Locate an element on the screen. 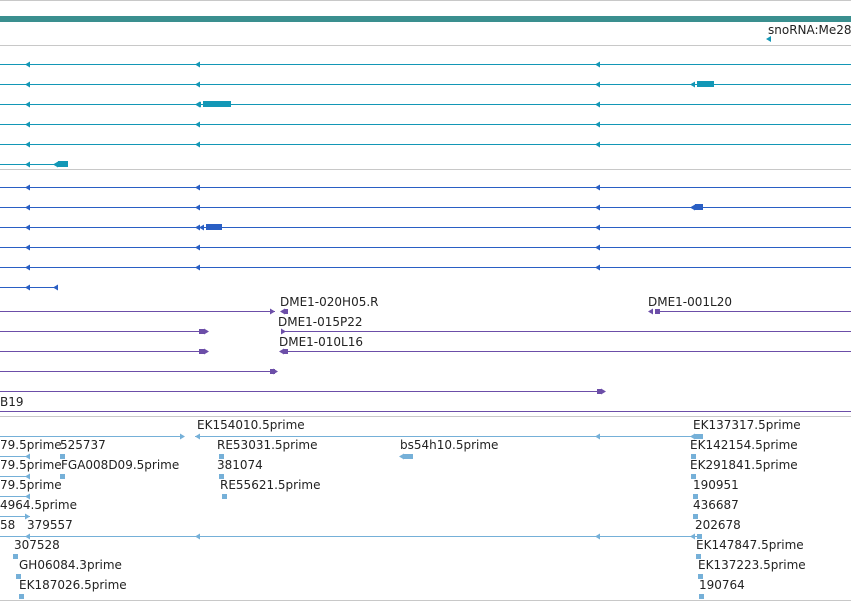 The width and height of the screenshot is (851, 601). est-label: RE53031.5prime is located at coordinates (267, 445).